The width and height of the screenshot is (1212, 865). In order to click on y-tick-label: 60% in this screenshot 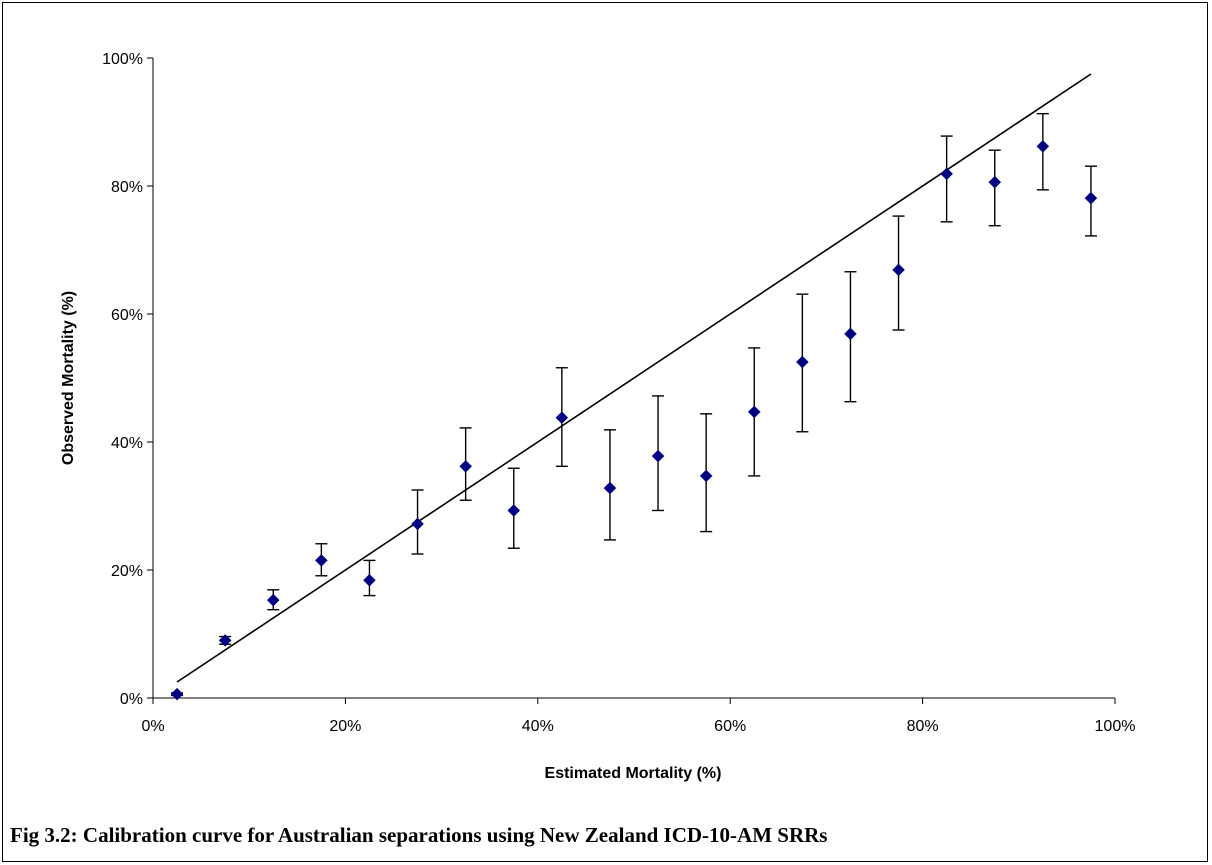, I will do `click(127, 315)`.